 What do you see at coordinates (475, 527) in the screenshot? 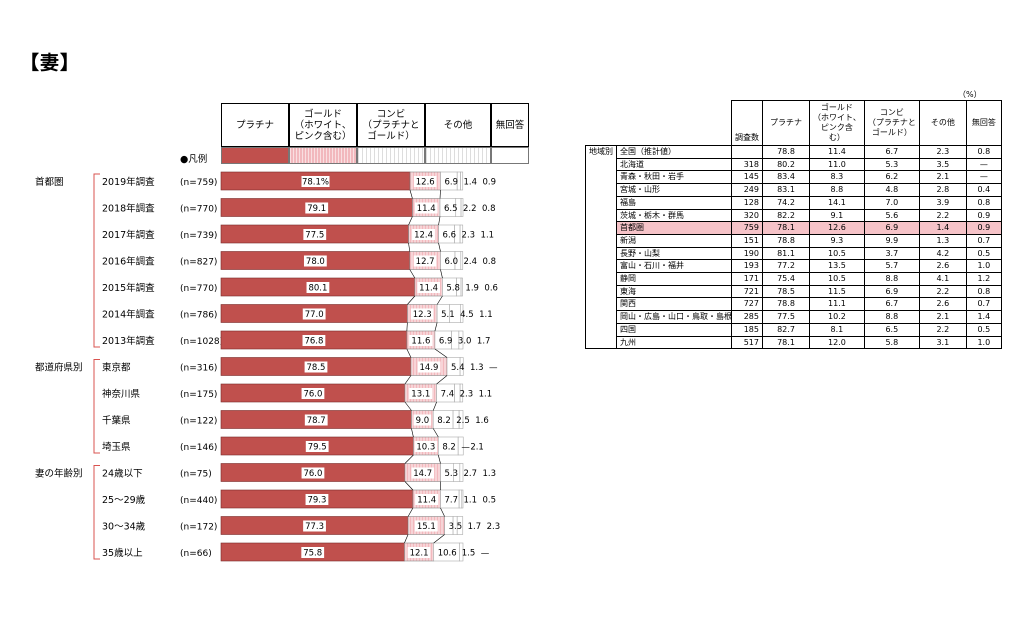
I see `value-label-other: 1.7` at bounding box center [475, 527].